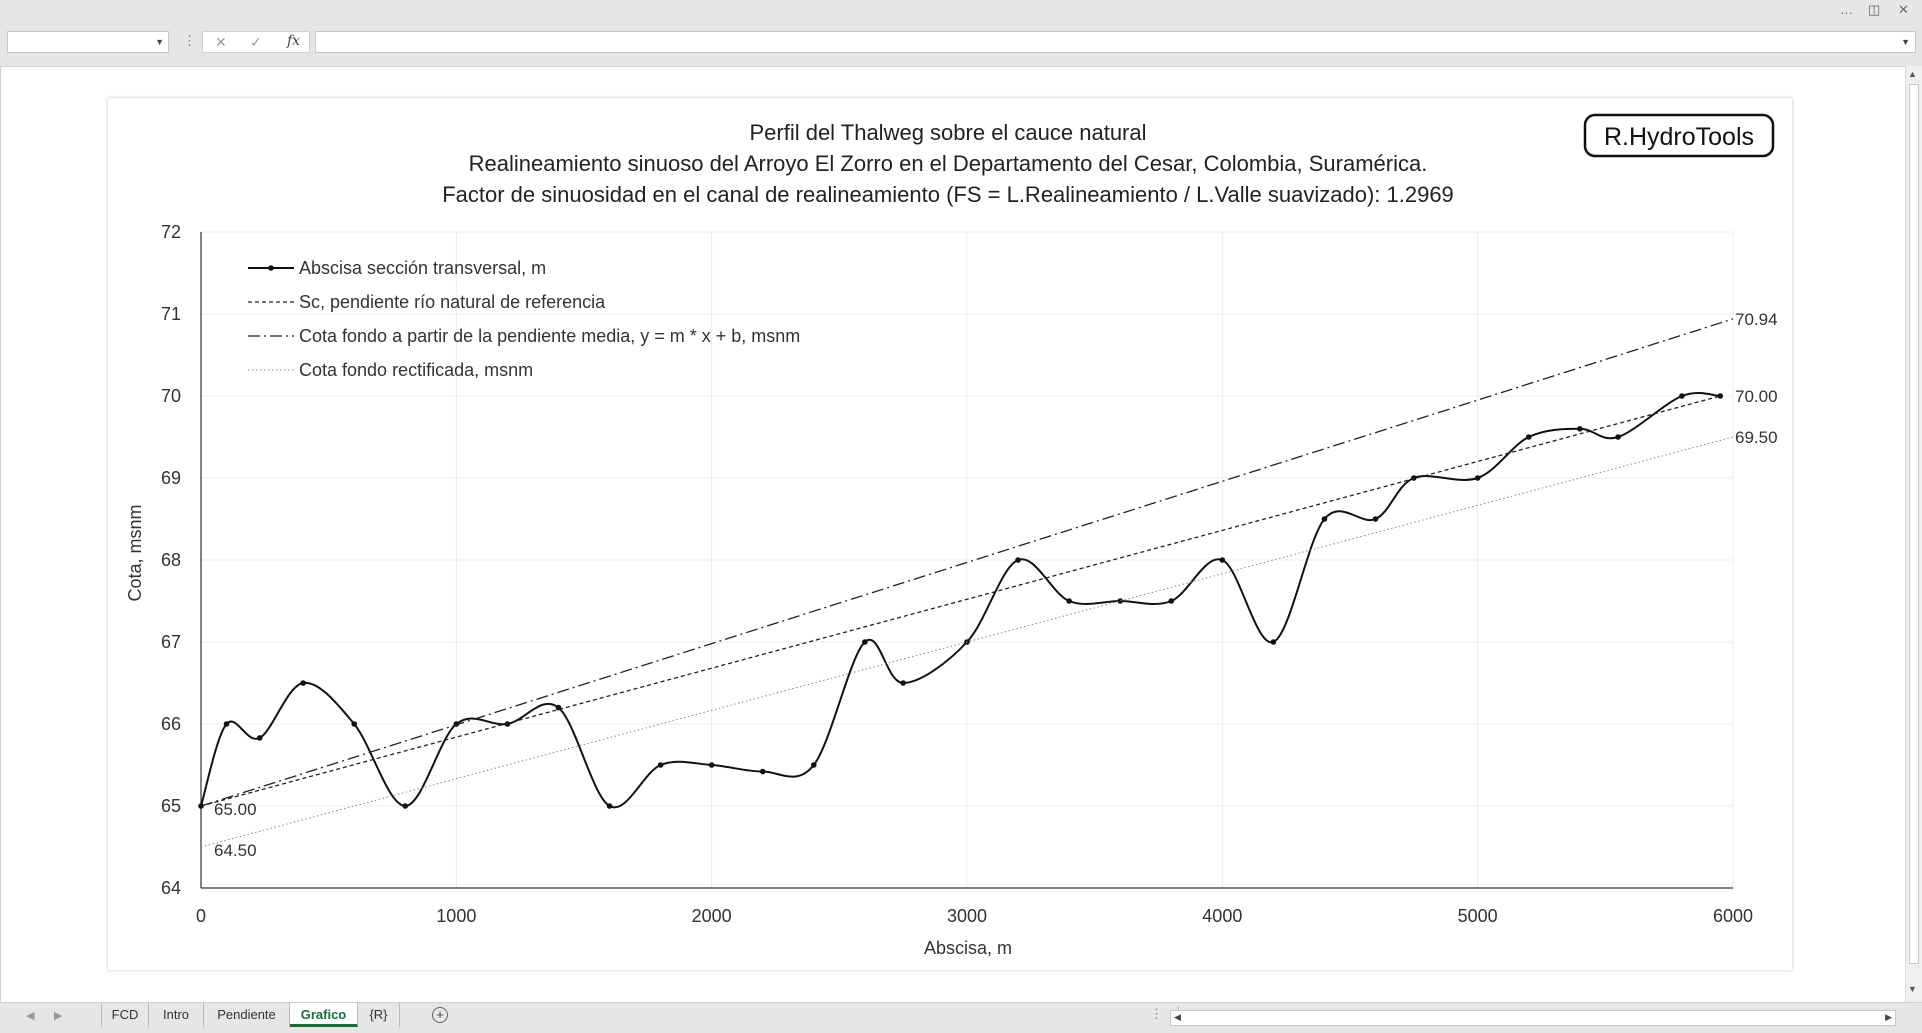  What do you see at coordinates (30, 1016) in the screenshot?
I see `scroll-tabs-left-icon: ◀` at bounding box center [30, 1016].